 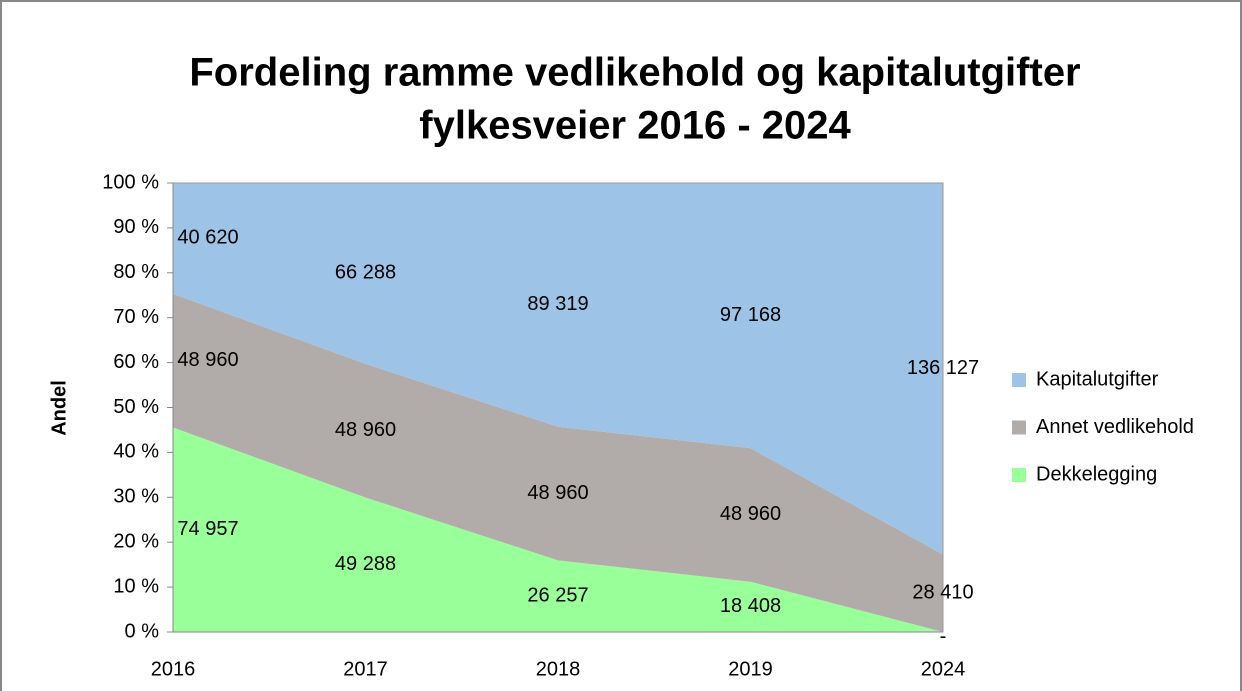 I want to click on y-tick-label: 90 %, so click(x=136, y=227).